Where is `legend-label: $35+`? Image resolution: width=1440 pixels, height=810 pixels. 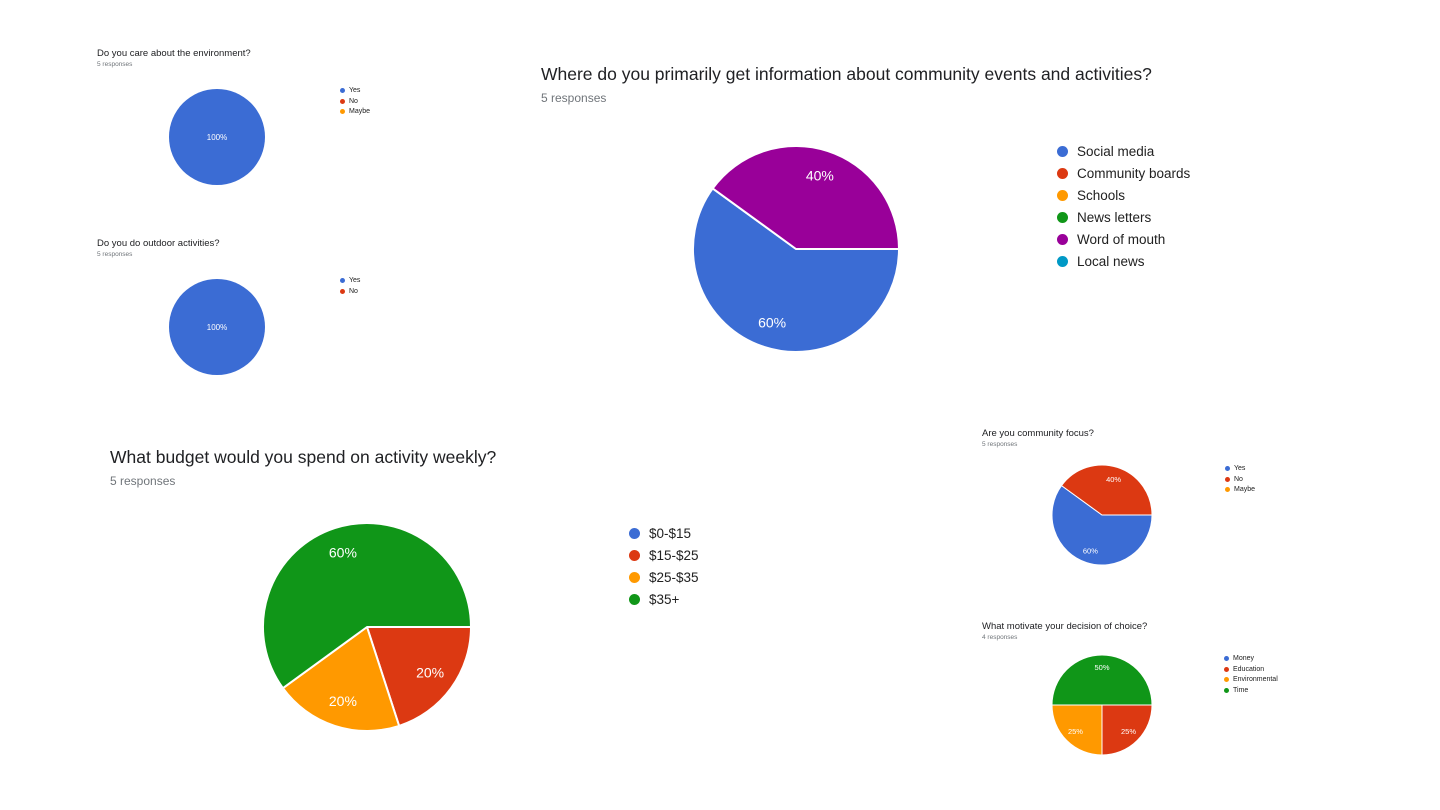
legend-label: $35+ is located at coordinates (664, 599).